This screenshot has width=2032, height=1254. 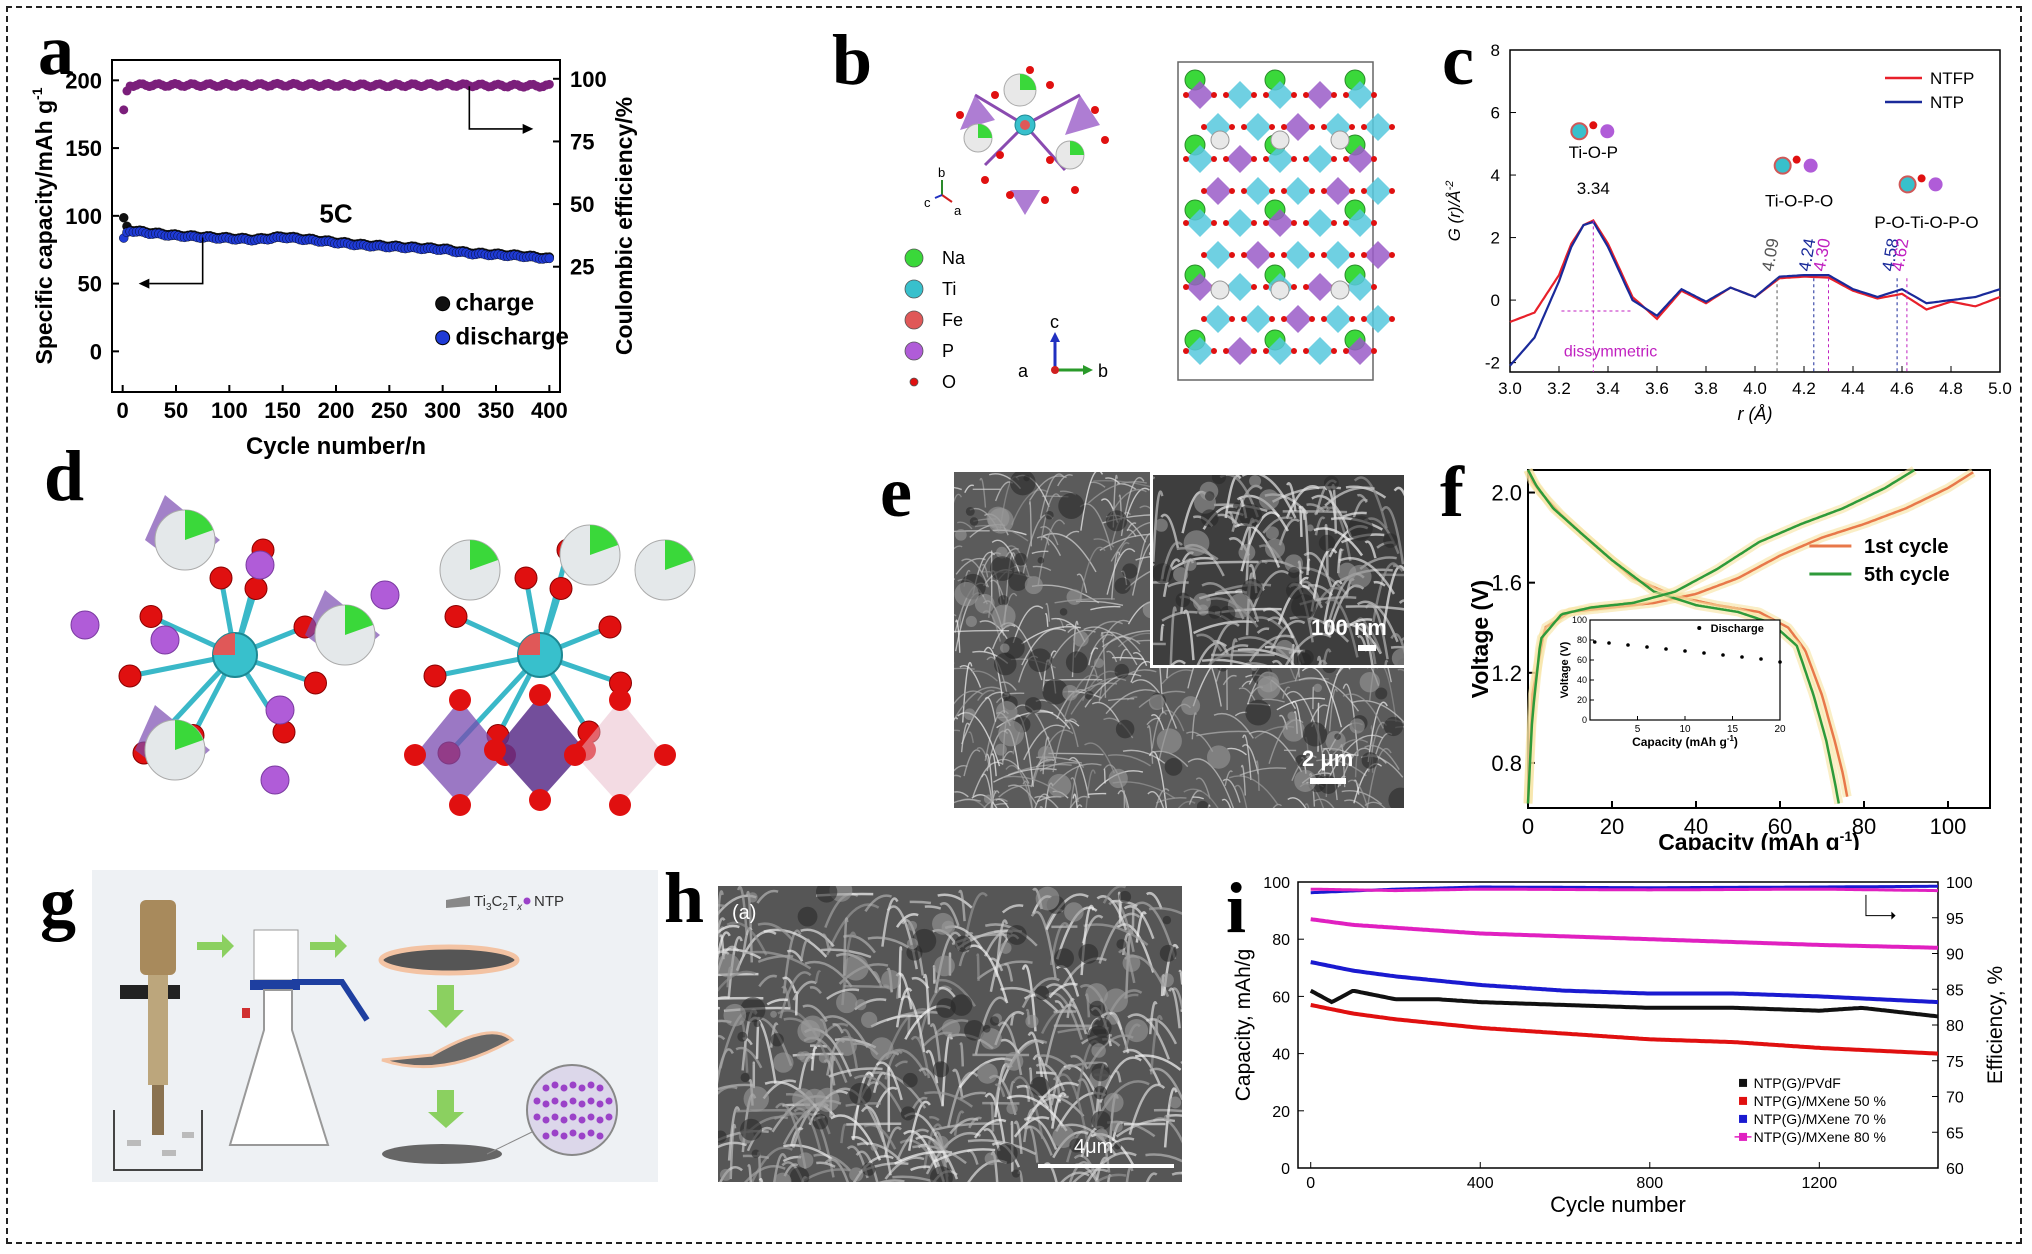 What do you see at coordinates (1624, 1029) in the screenshot?
I see `series-line` at bounding box center [1624, 1029].